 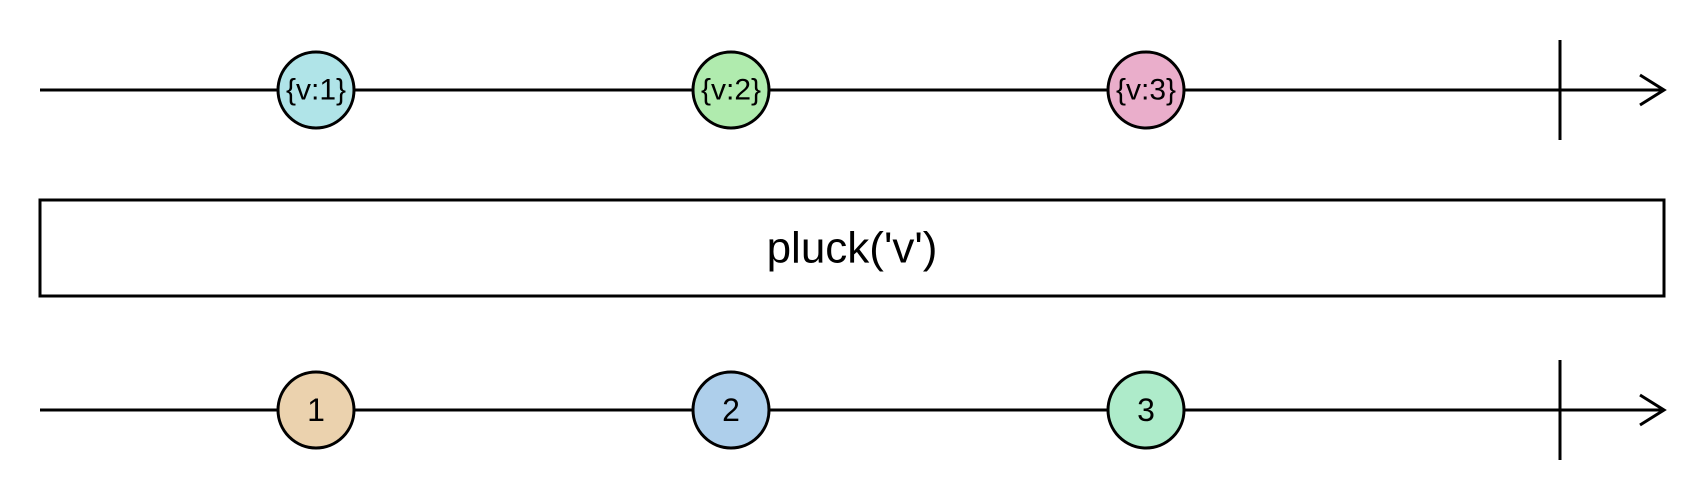 I want to click on input-marble-2: {v:2}, so click(x=731, y=90).